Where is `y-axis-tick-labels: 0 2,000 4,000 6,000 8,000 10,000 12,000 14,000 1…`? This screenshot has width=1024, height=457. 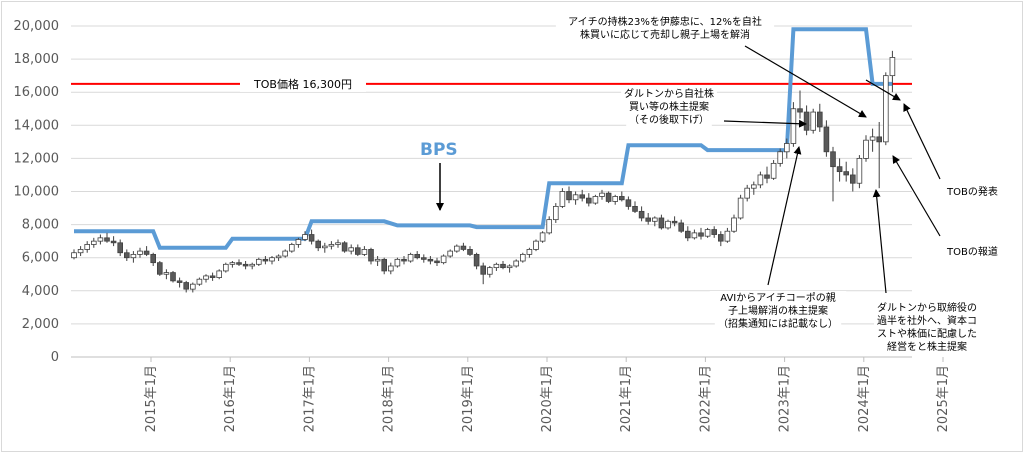 y-axis-tick-labels: 0 2,000 4,000 6,000 8,000 10,000 12,000 14,000 1… is located at coordinates (37, 192).